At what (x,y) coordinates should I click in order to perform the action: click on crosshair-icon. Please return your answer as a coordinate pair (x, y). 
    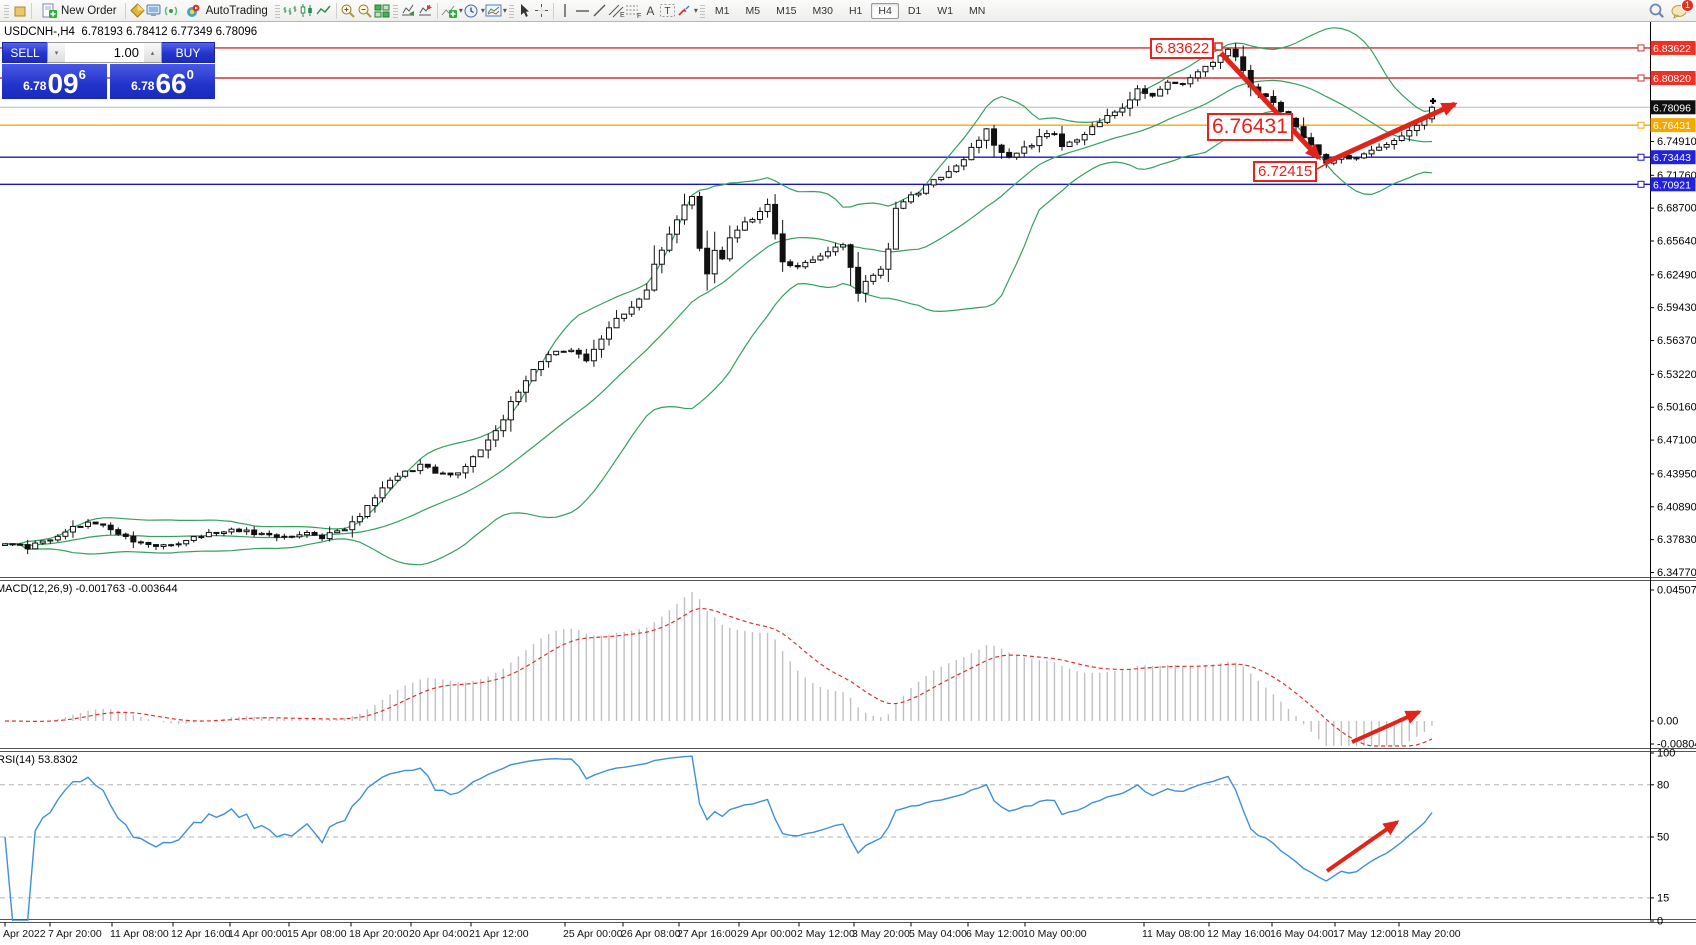
    Looking at the image, I should click on (541, 11).